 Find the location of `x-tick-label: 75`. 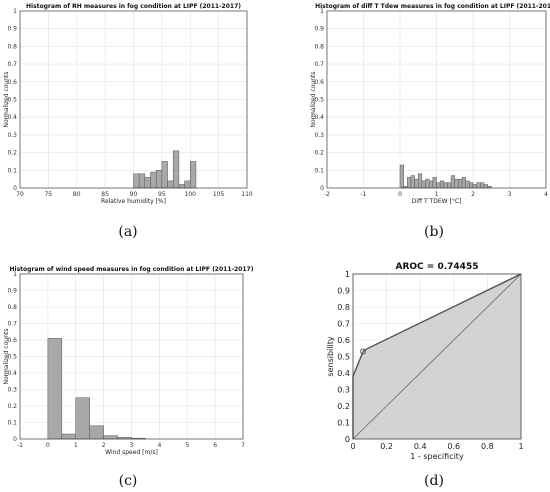

x-tick-label: 75 is located at coordinates (49, 194).